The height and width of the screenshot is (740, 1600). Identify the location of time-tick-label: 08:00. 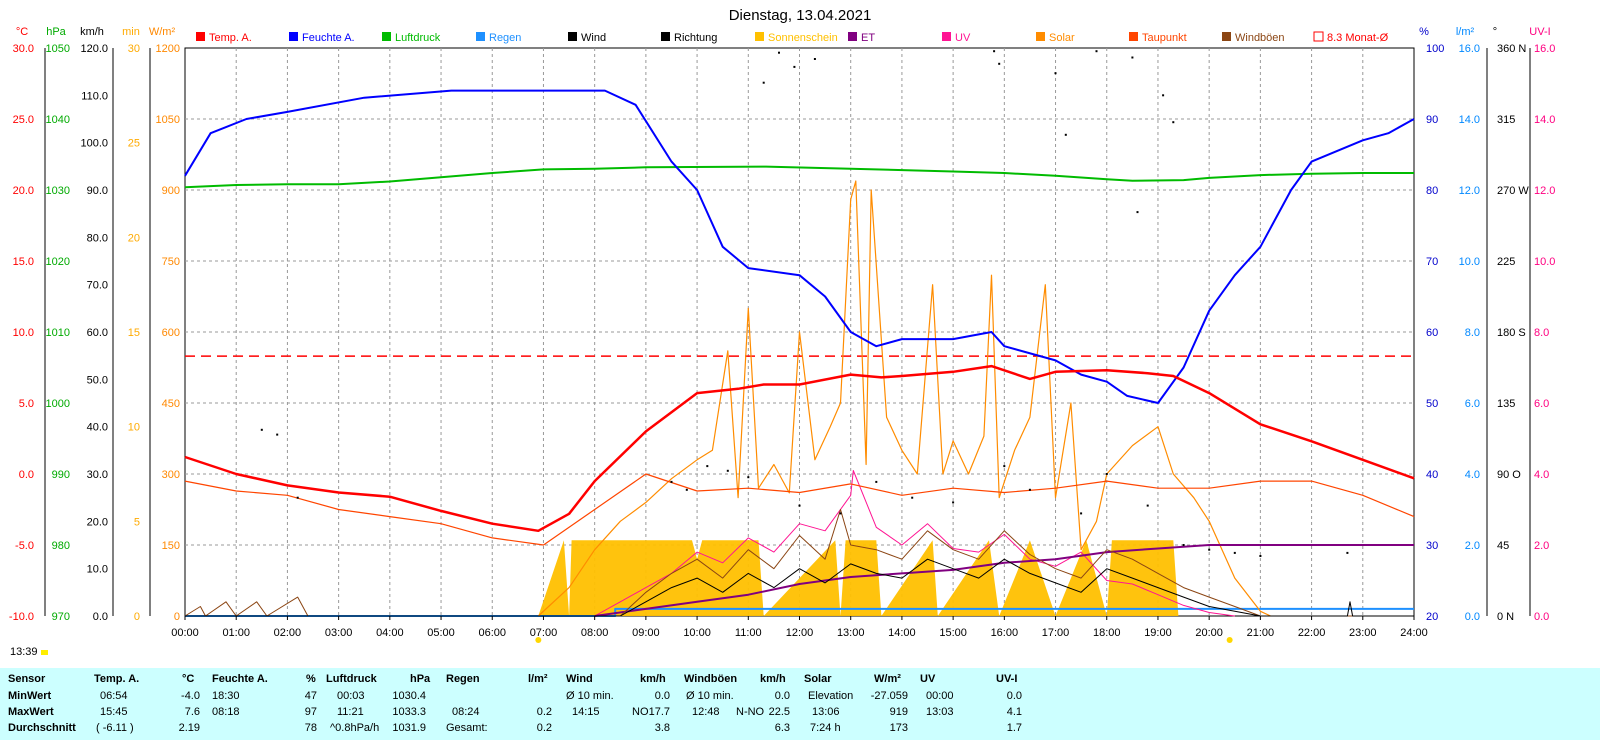
(595, 633).